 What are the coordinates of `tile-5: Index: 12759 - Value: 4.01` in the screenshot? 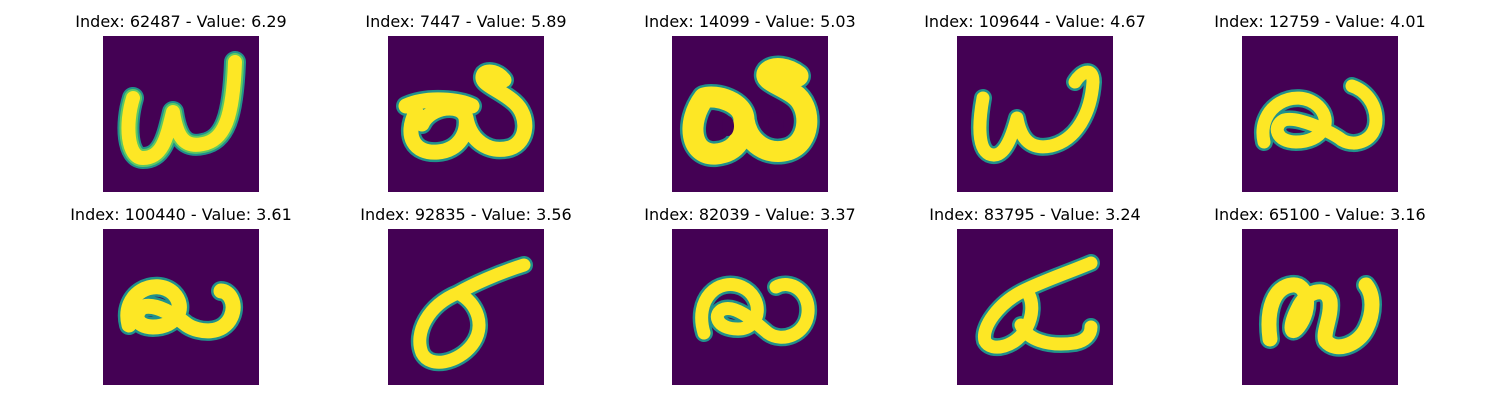 It's located at (1320, 107).